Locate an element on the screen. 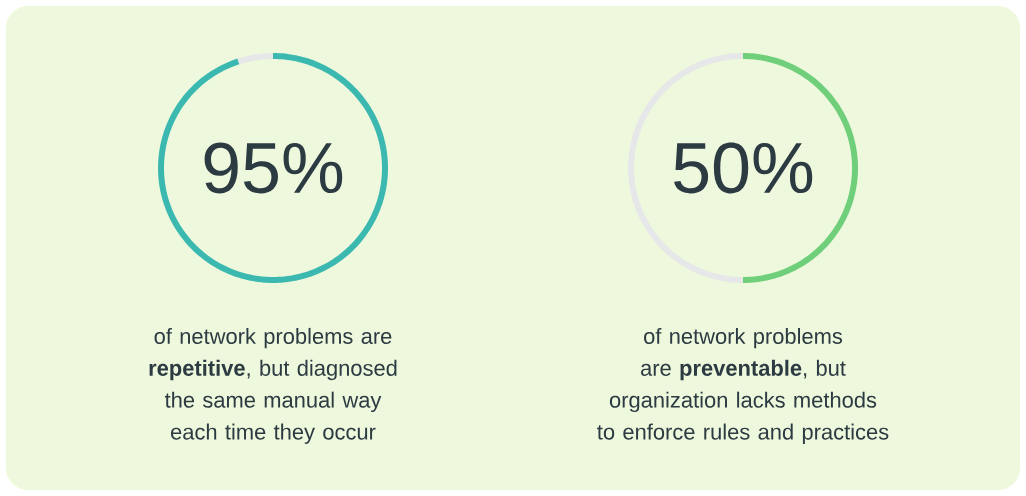 Image resolution: width=1026 pixels, height=496 pixels. text: of network problems are repetitive, but diagnosed the same manual way each time they occur is located at coordinates (273, 385).